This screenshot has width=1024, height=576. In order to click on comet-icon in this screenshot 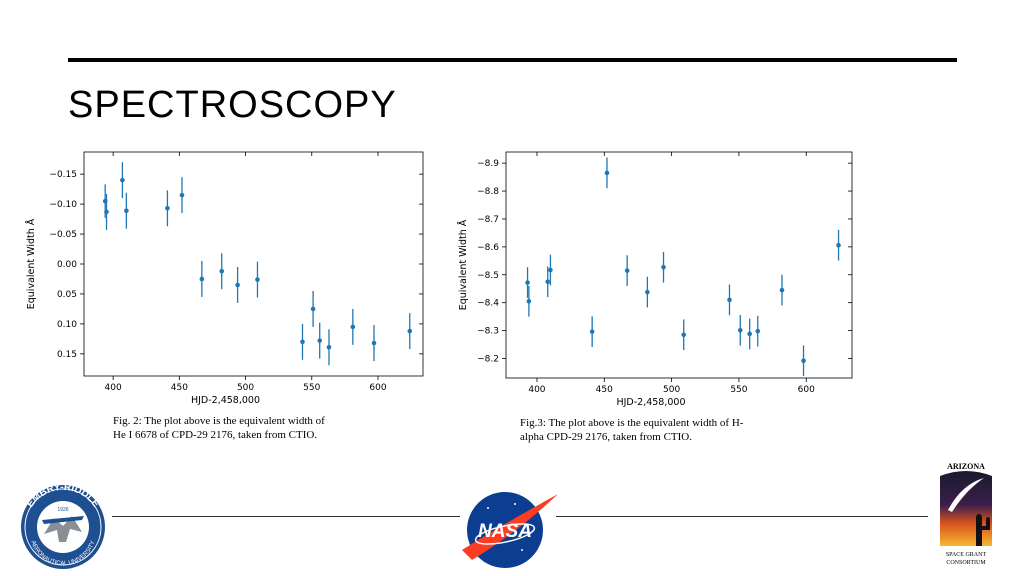, I will do `click(966, 495)`.